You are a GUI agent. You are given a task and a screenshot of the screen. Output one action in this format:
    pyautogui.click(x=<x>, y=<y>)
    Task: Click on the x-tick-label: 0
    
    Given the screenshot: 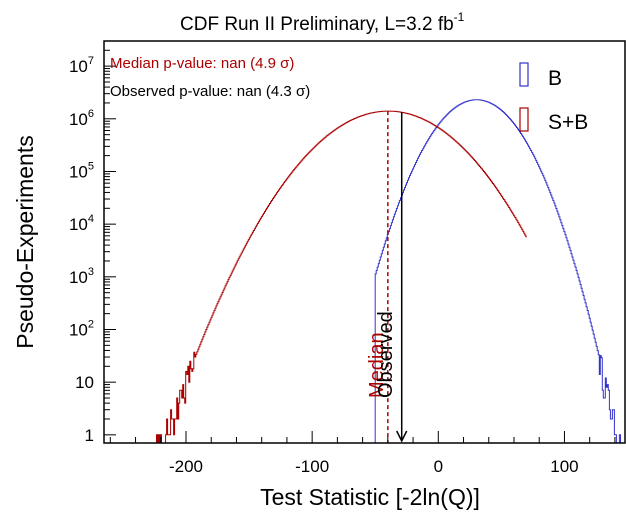 What is the action you would take?
    pyautogui.click(x=438, y=466)
    